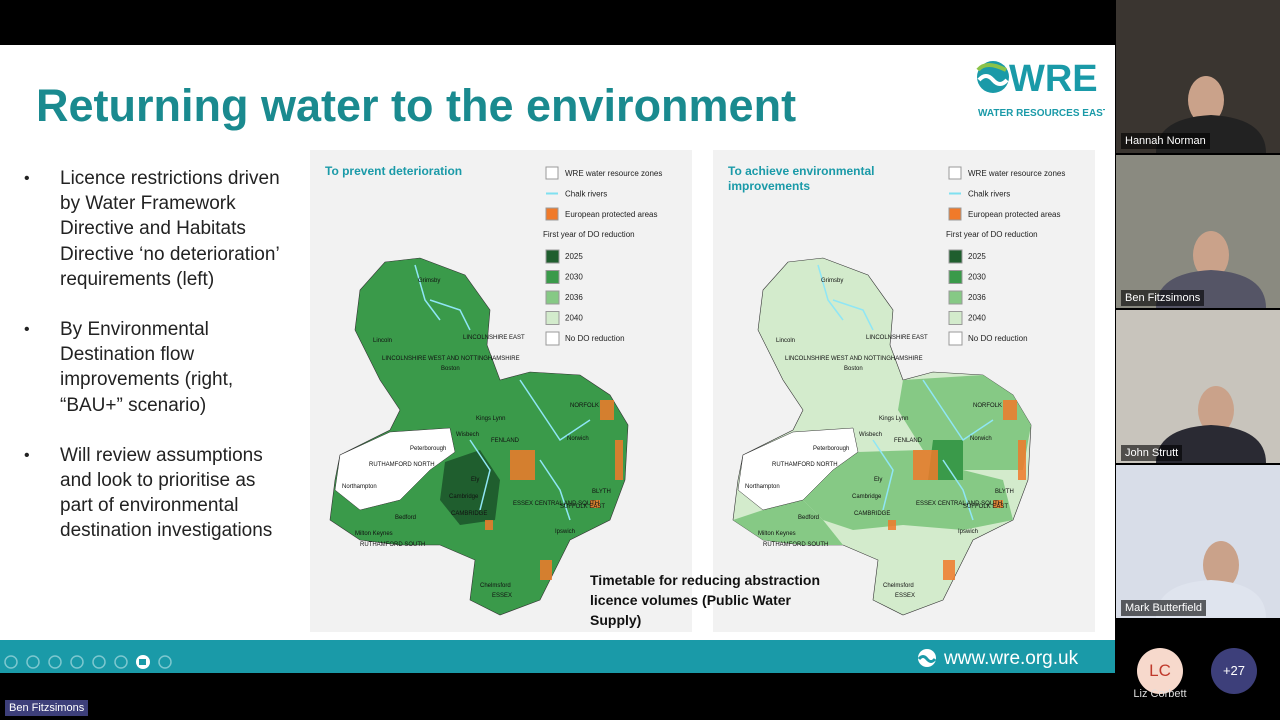 The height and width of the screenshot is (720, 1280). Describe the element at coordinates (402, 465) in the screenshot. I see `place-label: RUTHAMFORD NORTH` at that location.